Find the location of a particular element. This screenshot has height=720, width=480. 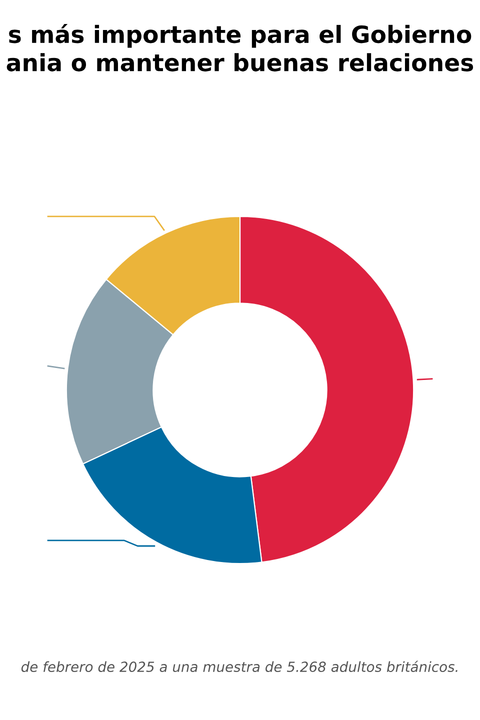

chart-title: s más importante para el Gobierno ania o mantener buenas relaciones is located at coordinates (240, 48).